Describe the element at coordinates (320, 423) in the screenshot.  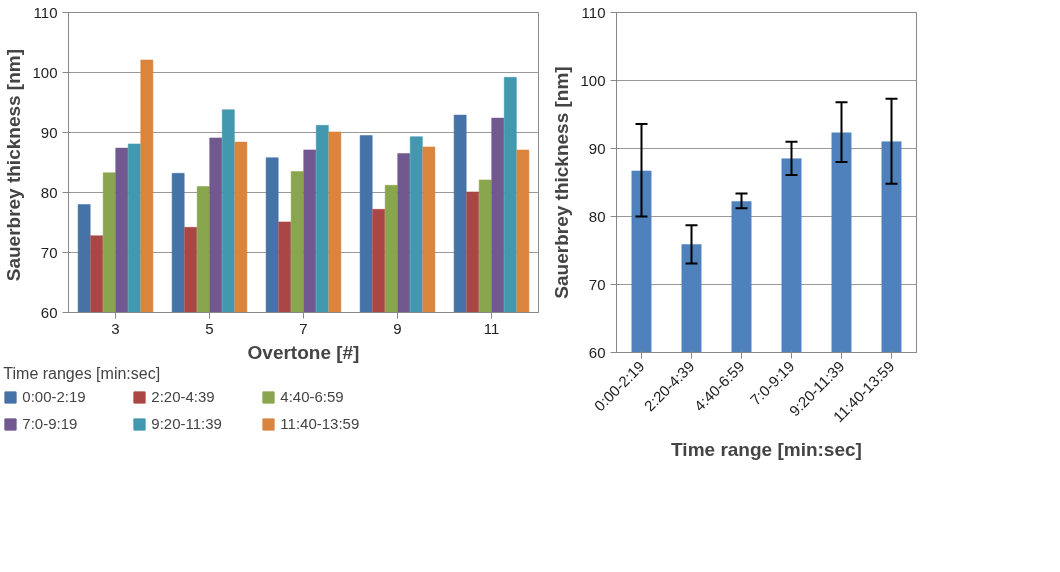
I see `legend-label: 11:40-13:59` at that location.